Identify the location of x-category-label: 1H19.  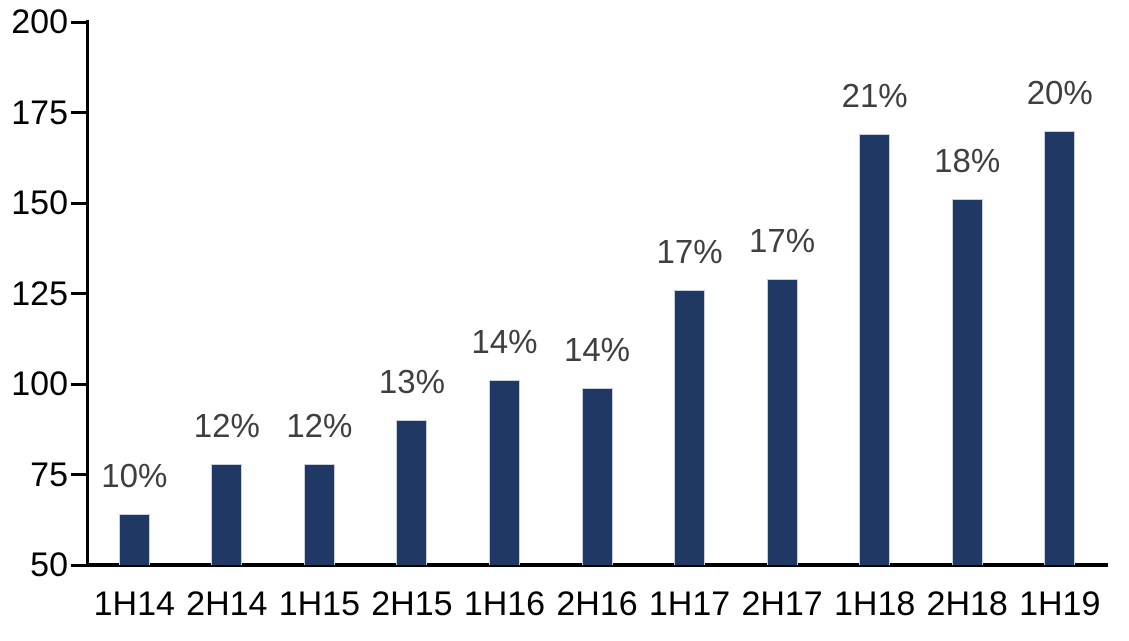
(1060, 604).